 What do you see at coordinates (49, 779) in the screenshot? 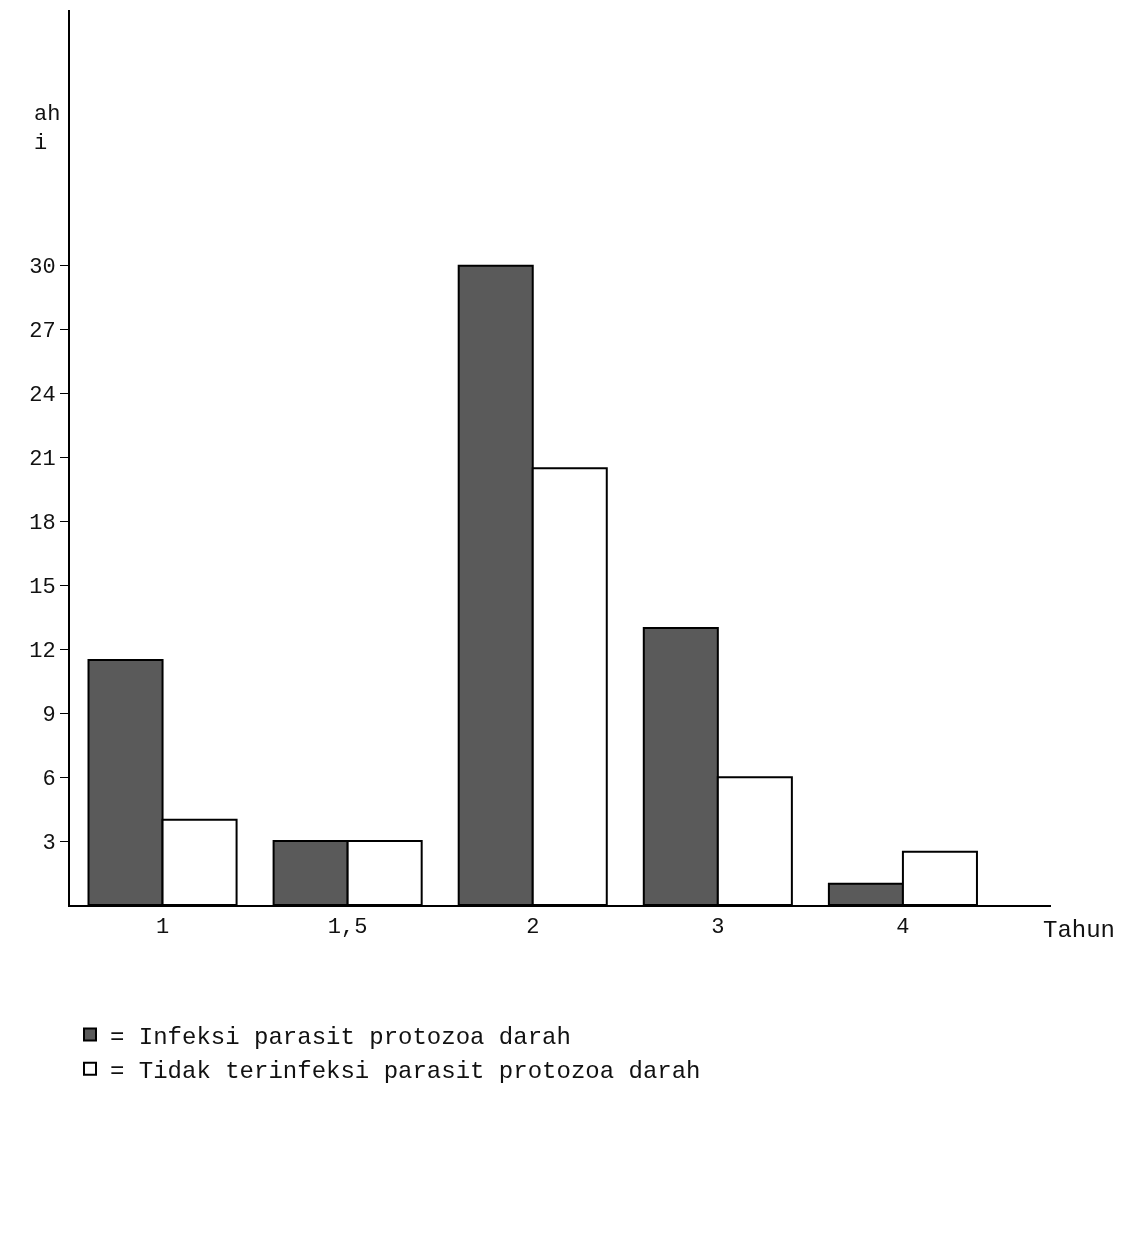
I see `y-tick-label: 6` at bounding box center [49, 779].